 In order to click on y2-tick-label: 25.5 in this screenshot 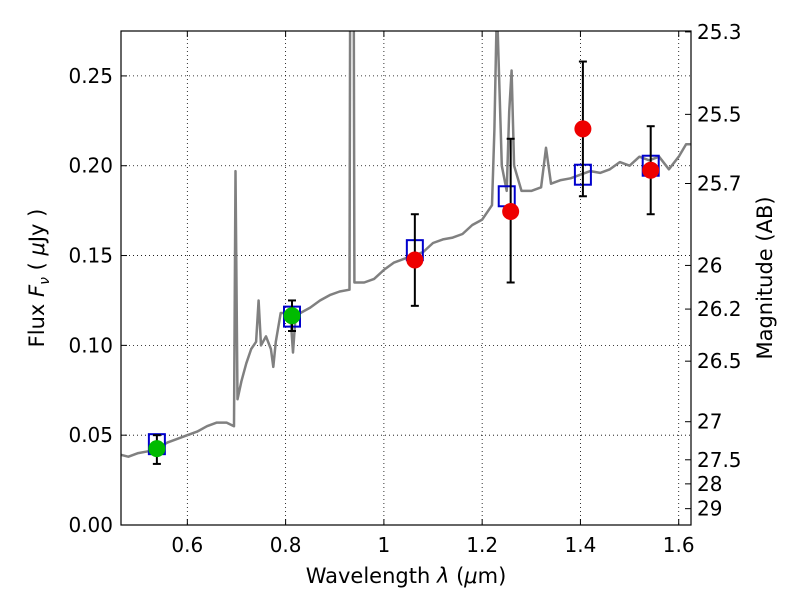, I will do `click(719, 114)`.